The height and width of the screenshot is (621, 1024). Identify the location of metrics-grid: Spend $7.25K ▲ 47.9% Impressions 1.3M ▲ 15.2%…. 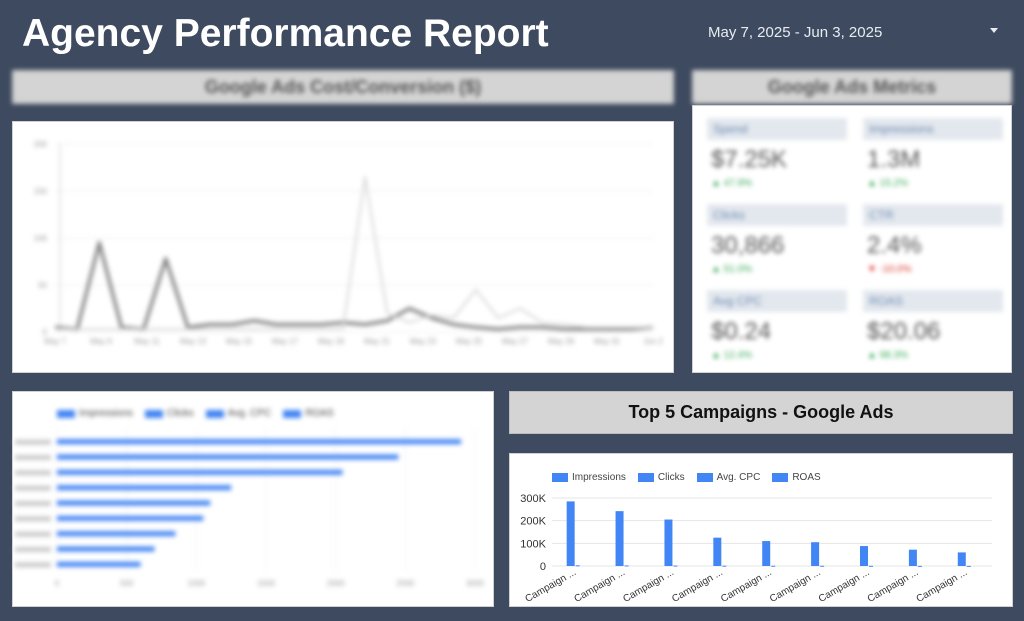
(852, 239).